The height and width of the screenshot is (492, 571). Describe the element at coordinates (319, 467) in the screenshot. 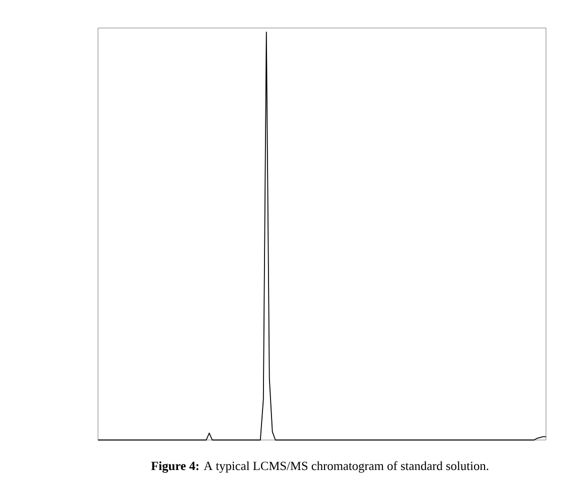

I see `text: Figure 4: A typical LCMS/MS chromatogram of standard solution.` at that location.